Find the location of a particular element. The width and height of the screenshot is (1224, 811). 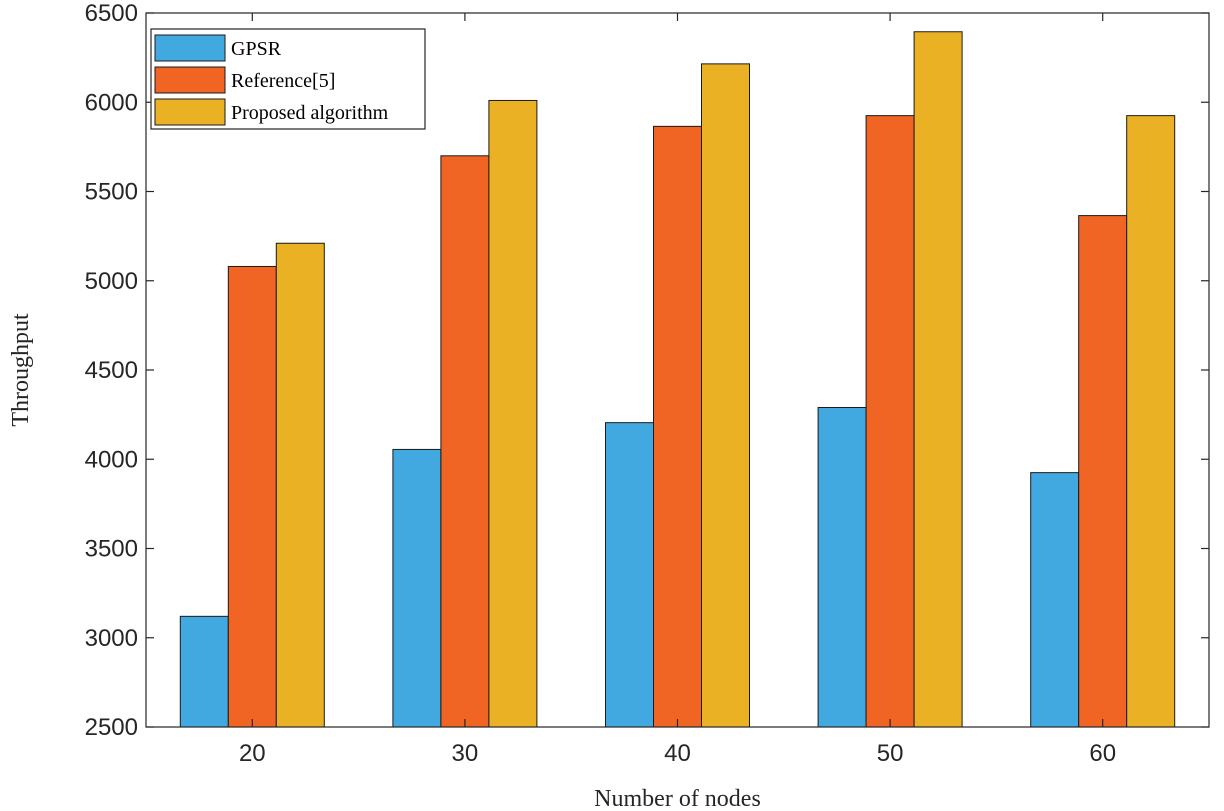

y-tick-label: 2500 is located at coordinates (111, 727).